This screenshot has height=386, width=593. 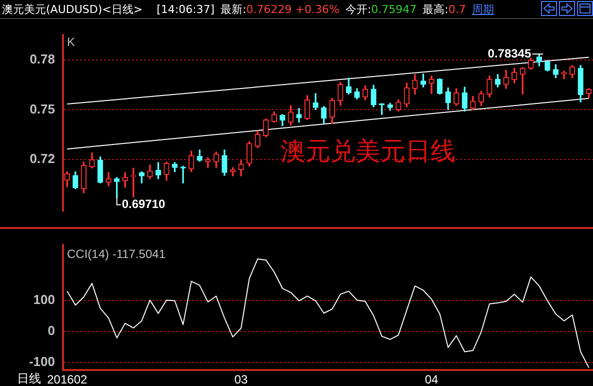 I want to click on y-tick-label: 0.78, so click(x=42, y=58).